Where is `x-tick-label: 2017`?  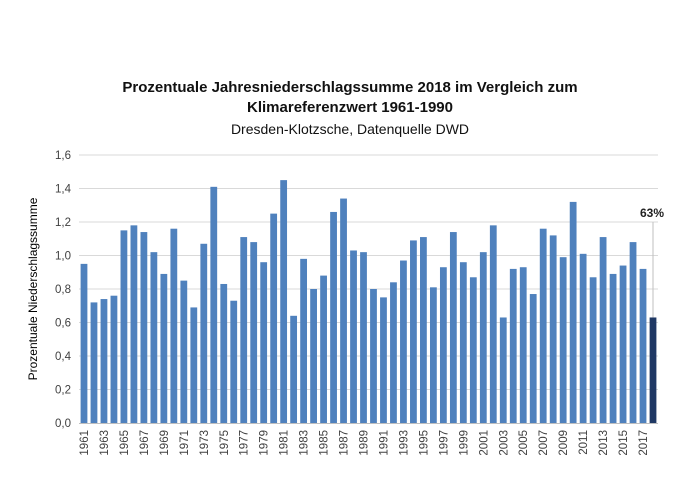
x-tick-label: 2017 is located at coordinates (644, 443).